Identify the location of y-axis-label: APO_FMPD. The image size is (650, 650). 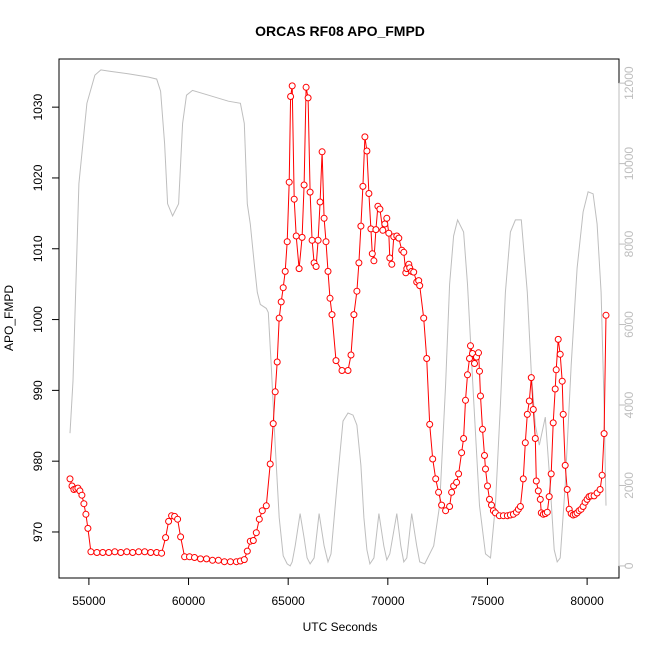
(9, 318).